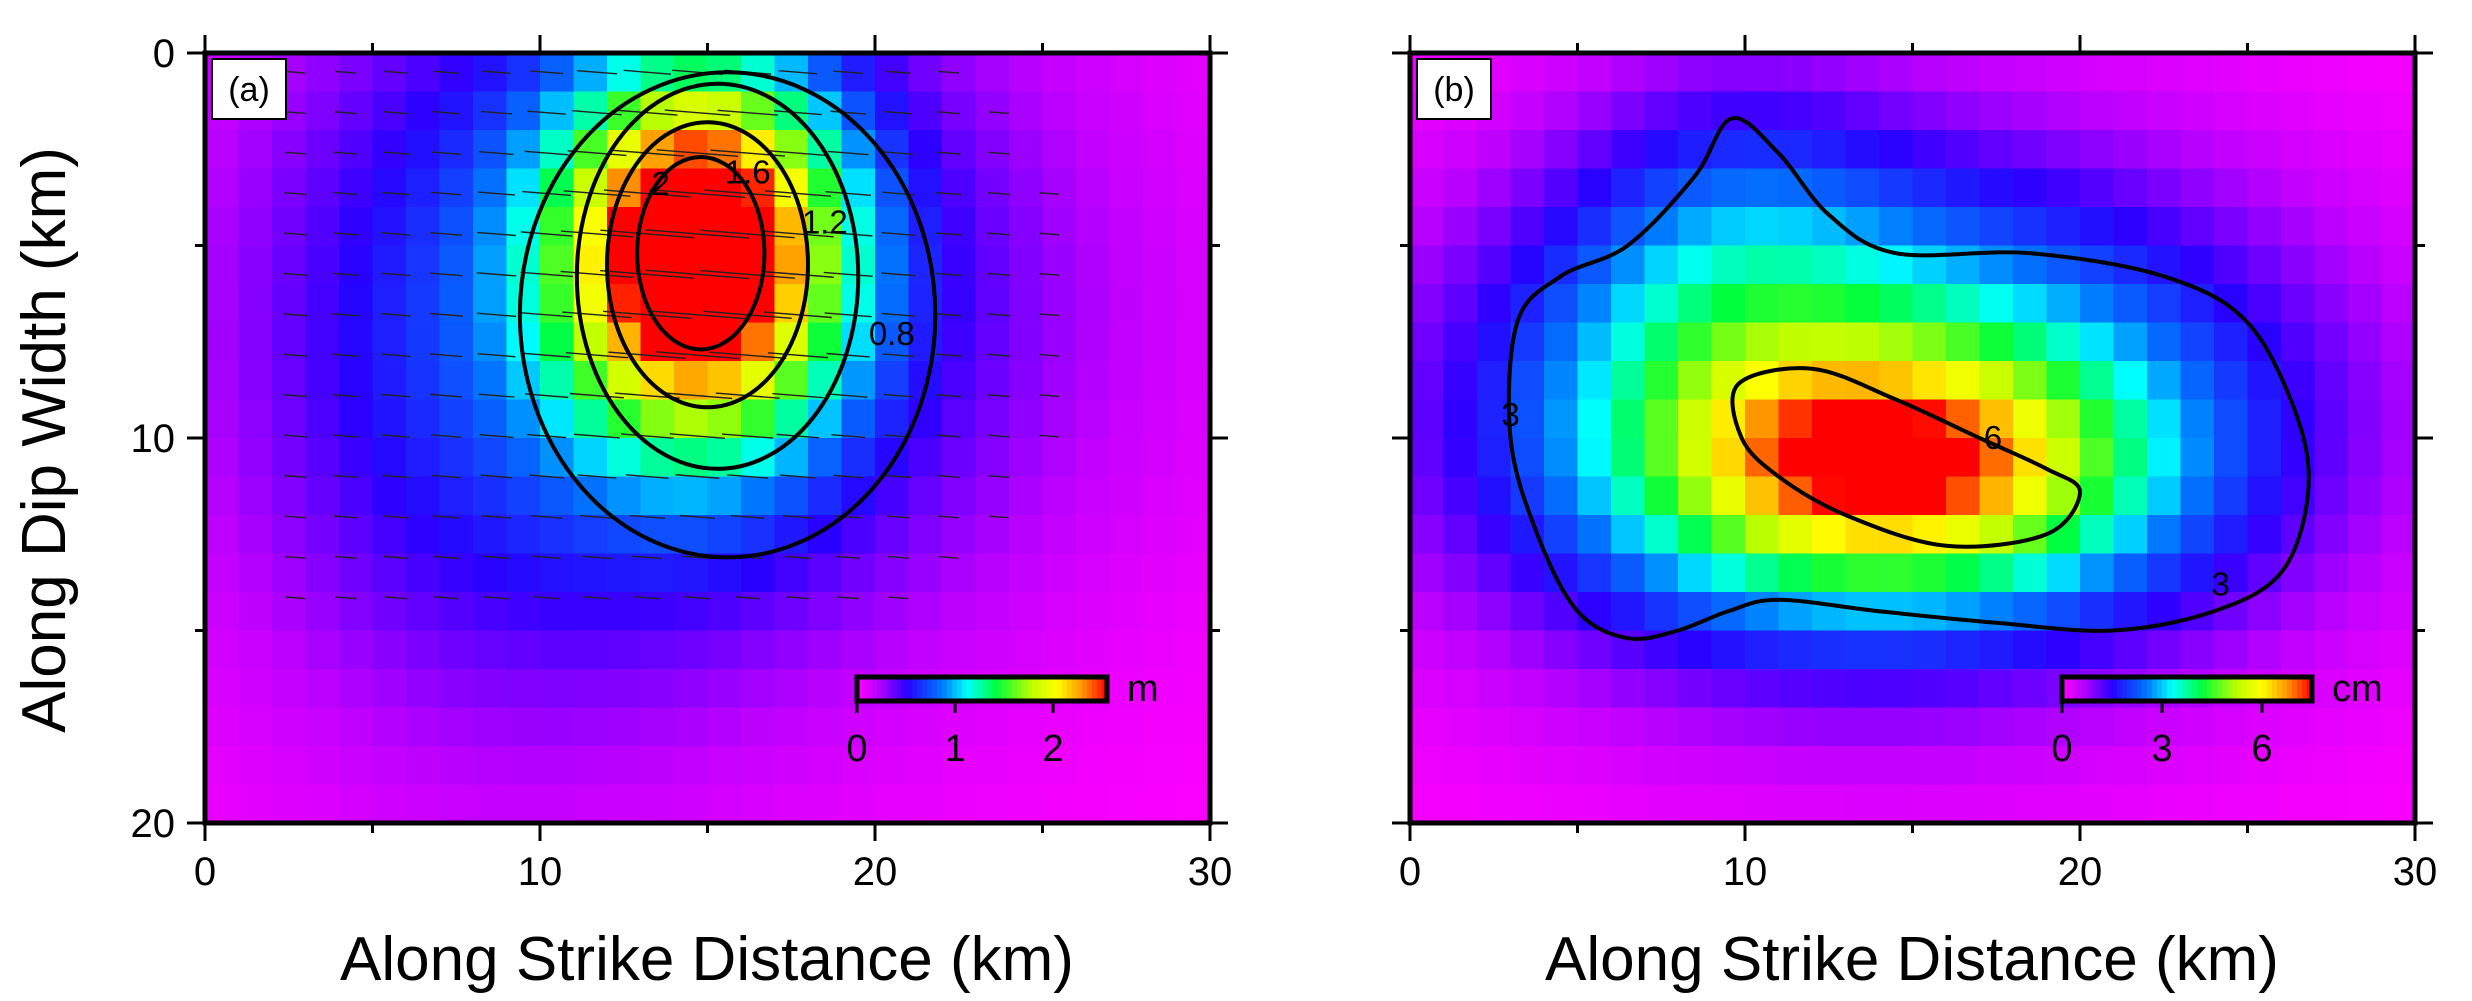 The image size is (2472, 1001). I want to click on colorbar-tick-label: 3, so click(2161, 749).